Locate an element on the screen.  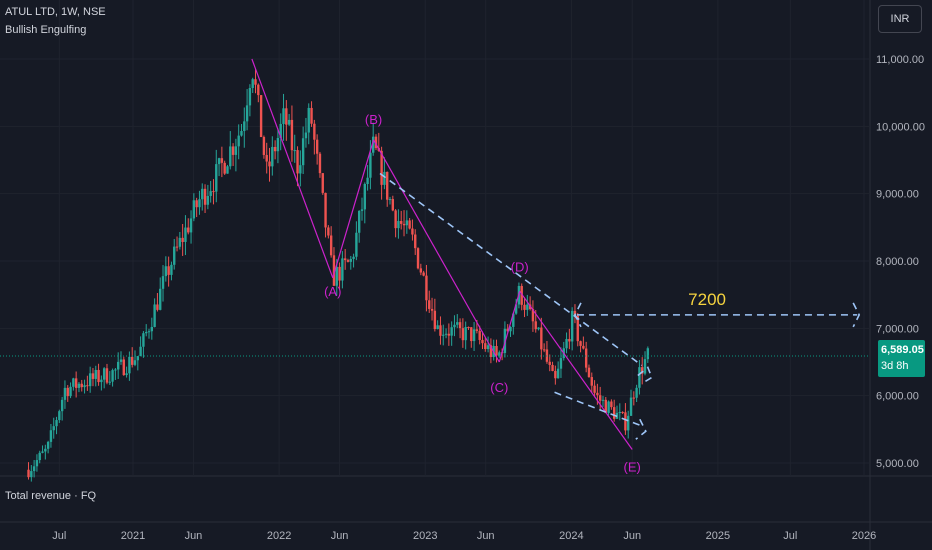
currency-button: INR is located at coordinates (900, 19).